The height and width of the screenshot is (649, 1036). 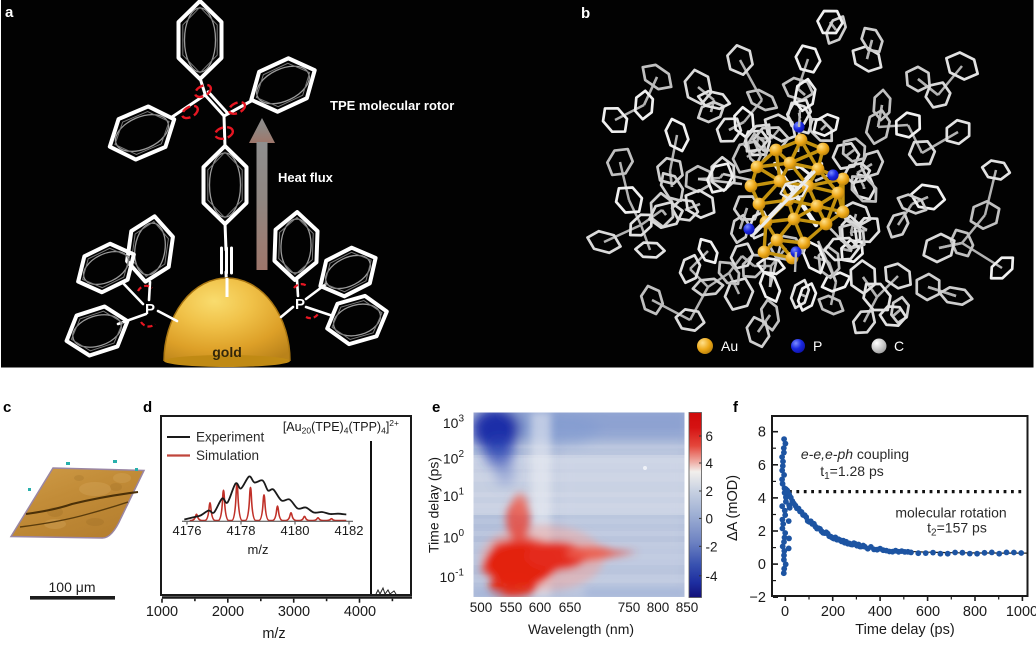 I want to click on svg-text: a, so click(x=9, y=12).